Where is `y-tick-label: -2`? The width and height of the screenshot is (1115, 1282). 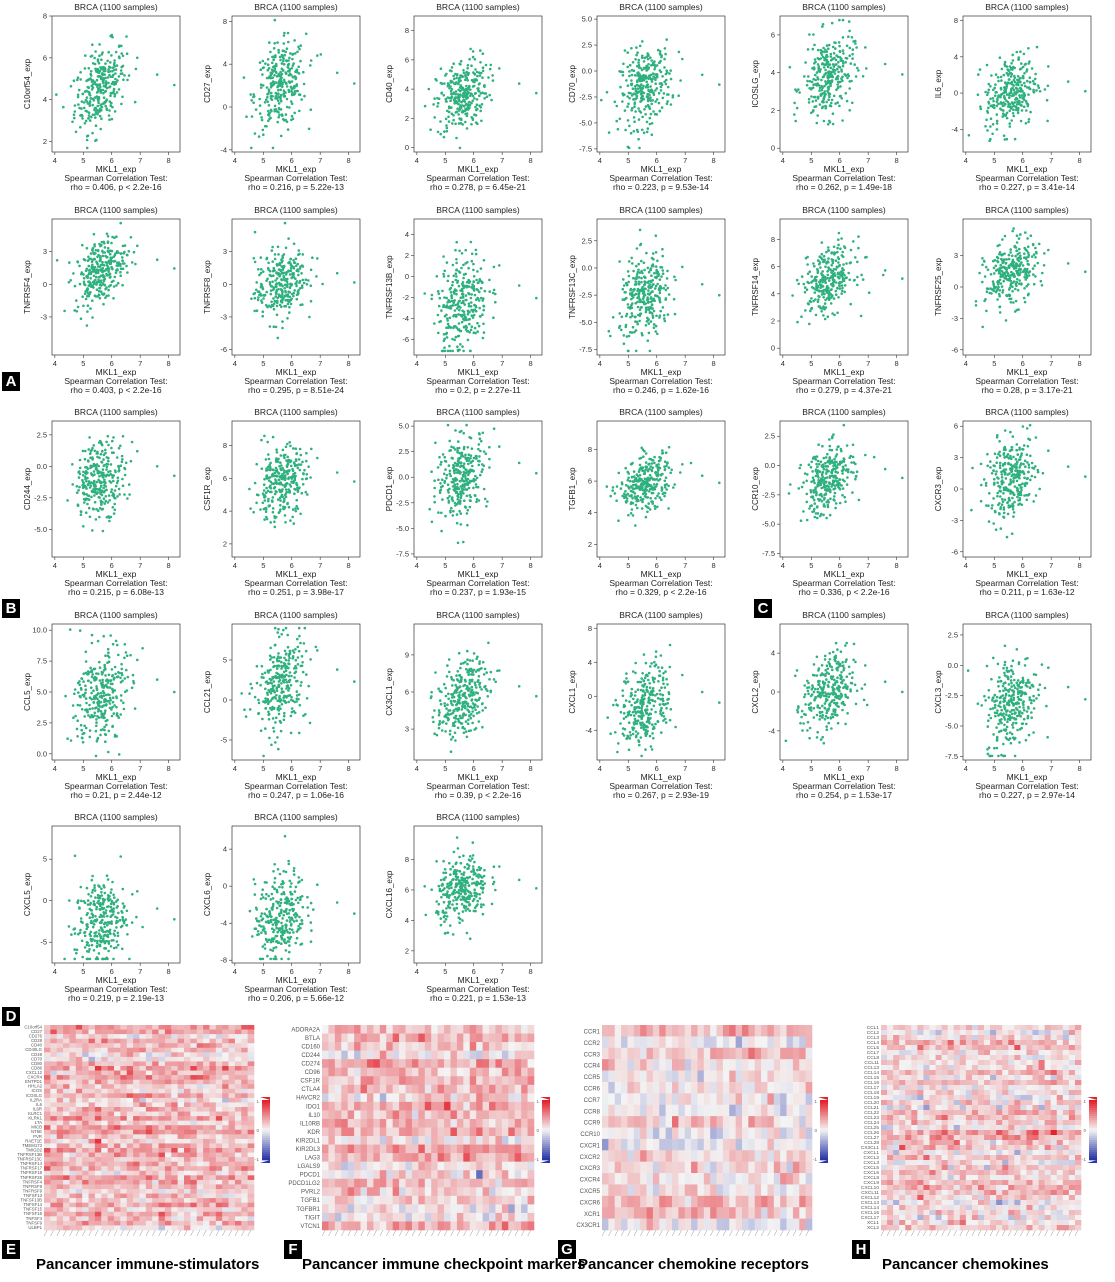 y-tick-label: -2 is located at coordinates (405, 297).